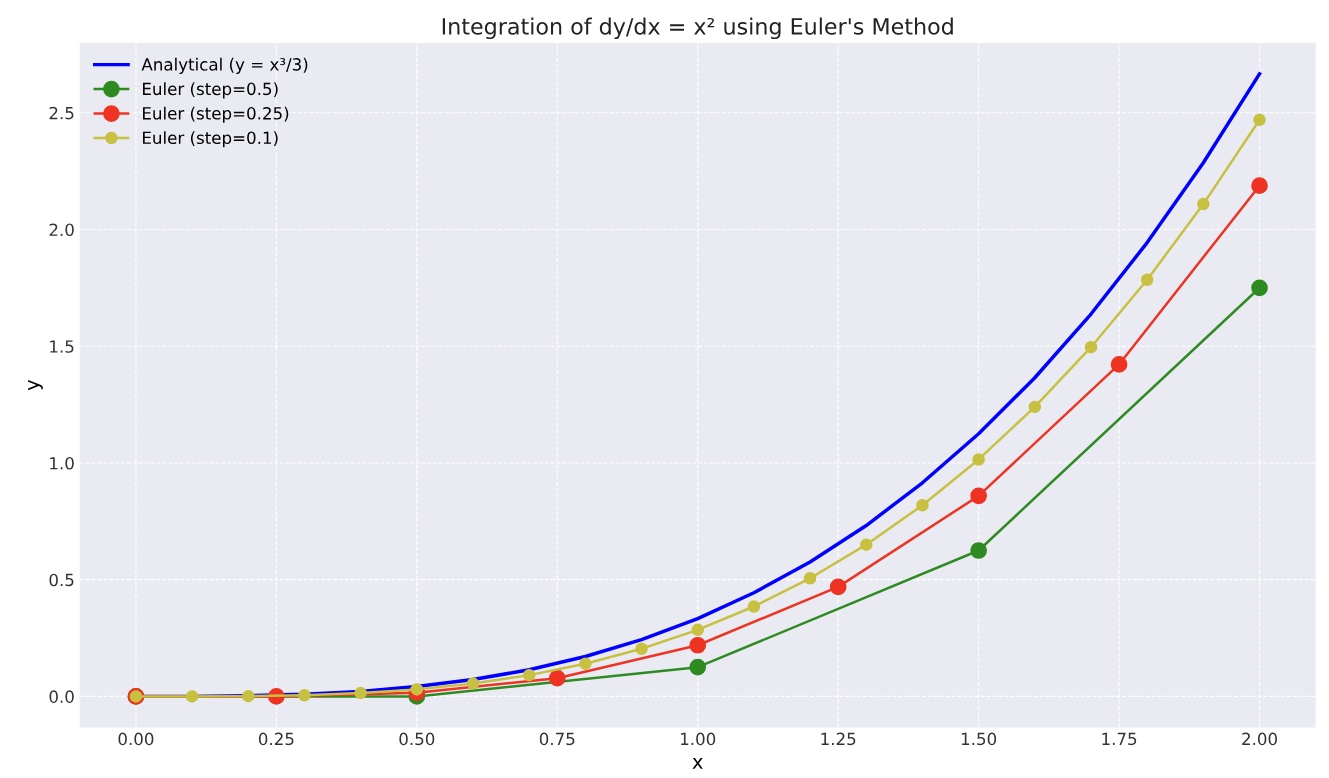 The width and height of the screenshot is (1329, 778). What do you see at coordinates (210, 139) in the screenshot?
I see `legend-label: Euler (step=0.1)` at bounding box center [210, 139].